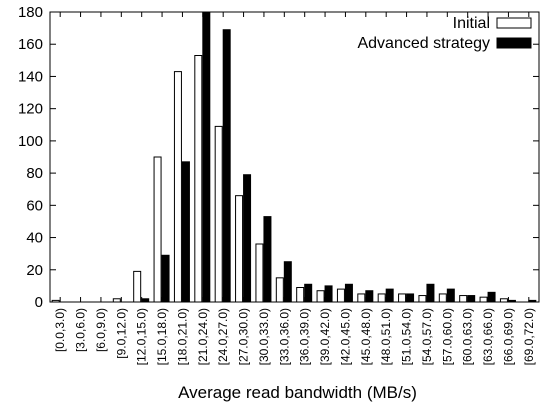 The image size is (546, 407). Describe the element at coordinates (101, 330) in the screenshot. I see `x-tick-label: [6.0,9.0)` at that location.